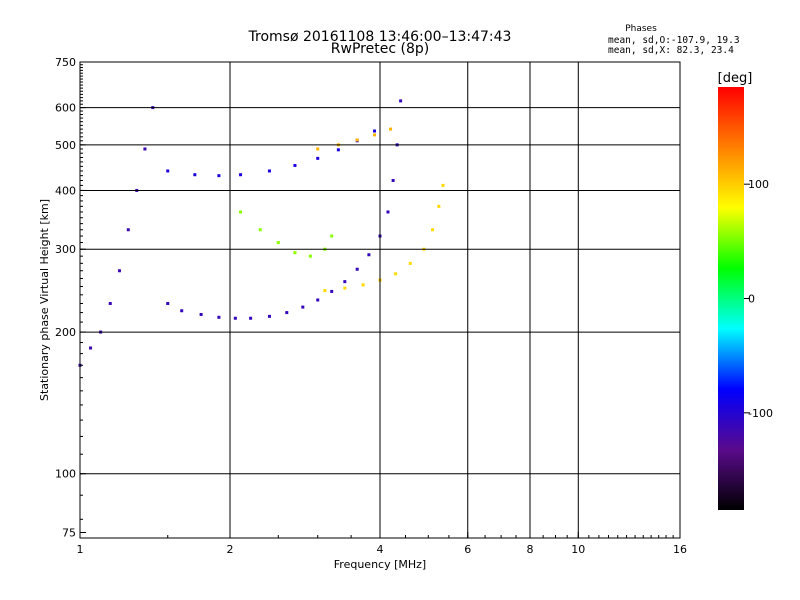  I want to click on y-tick-label: 200, so click(65, 332).